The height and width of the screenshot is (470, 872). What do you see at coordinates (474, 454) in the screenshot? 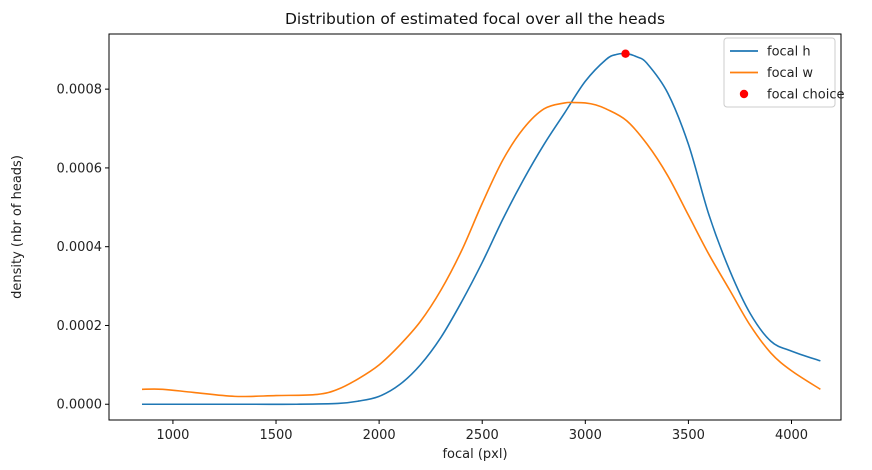
I see `x-axis-label: focal (pxl)` at bounding box center [474, 454].